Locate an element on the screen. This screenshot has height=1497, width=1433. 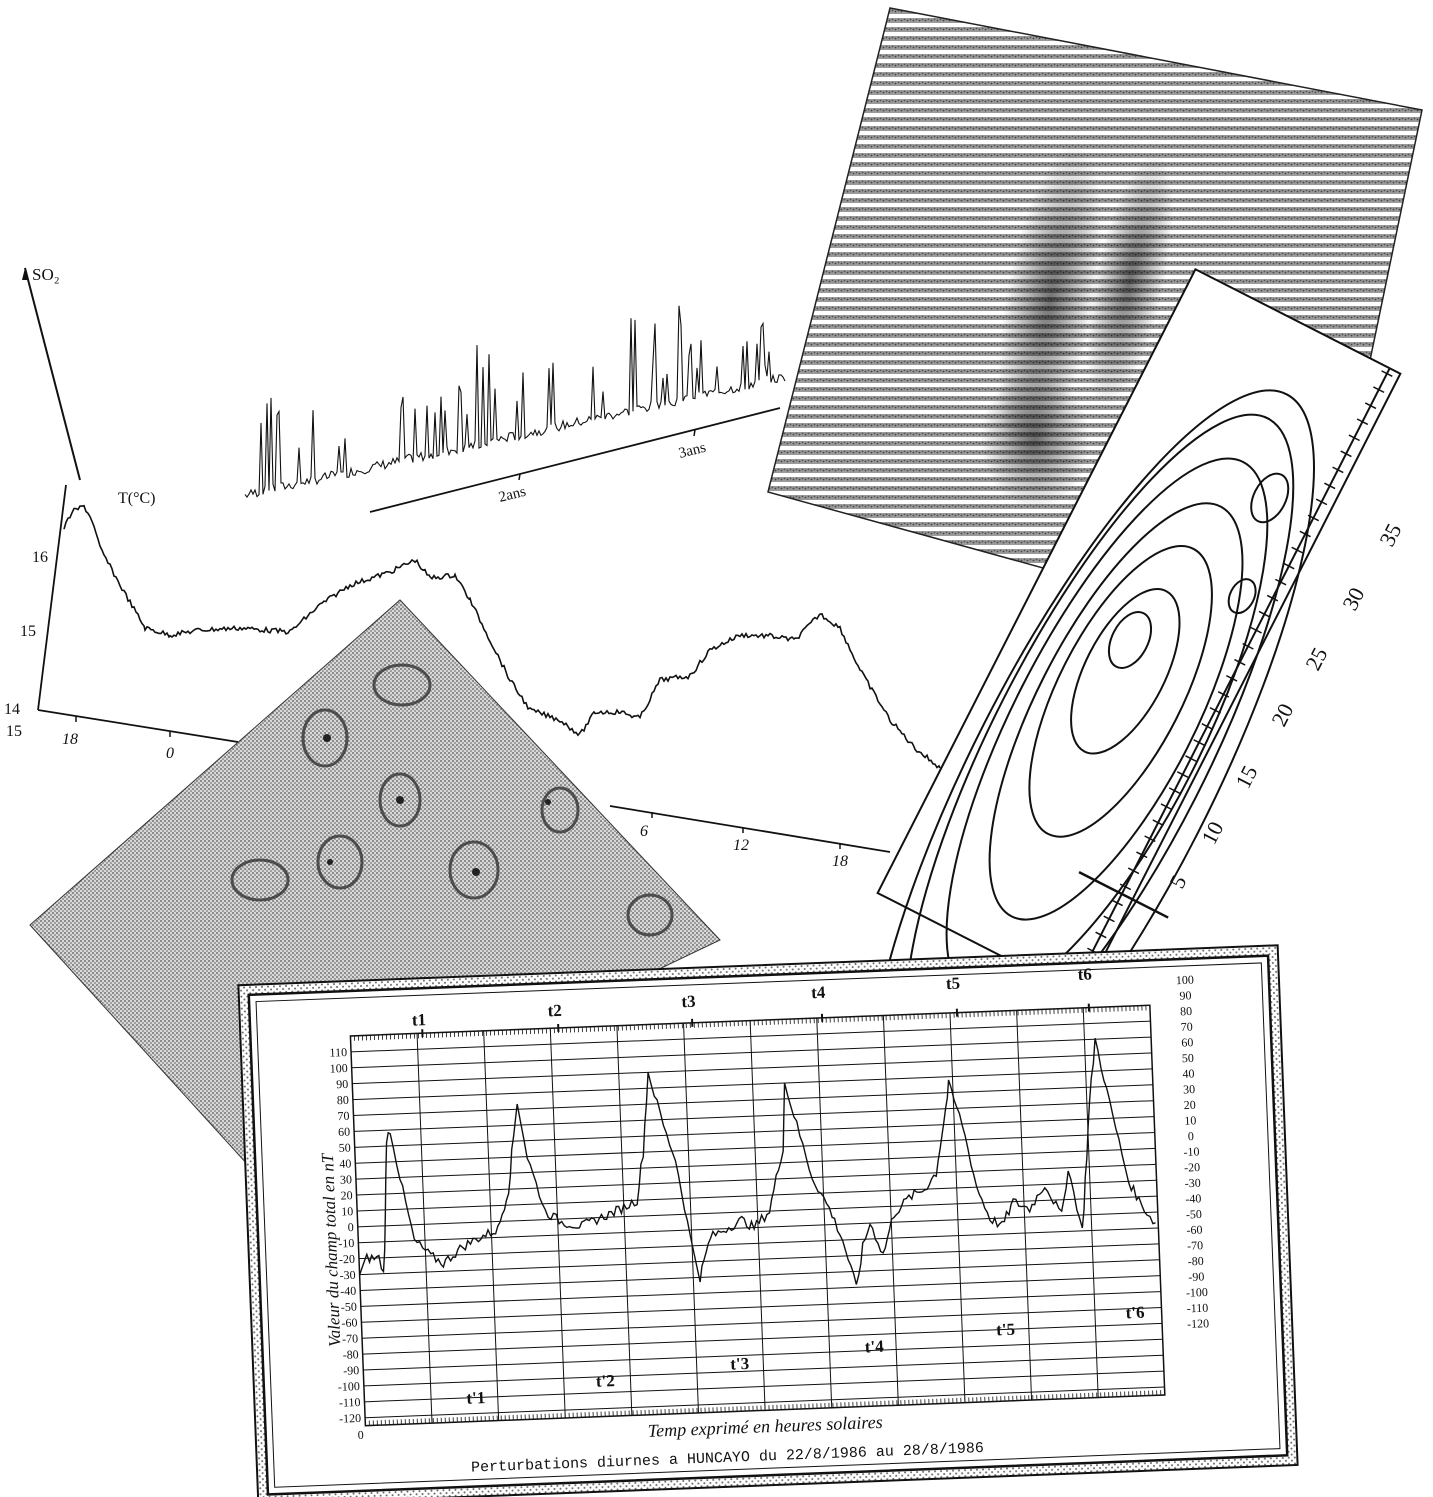
right-tick-label: 90 is located at coordinates (1185, 995).